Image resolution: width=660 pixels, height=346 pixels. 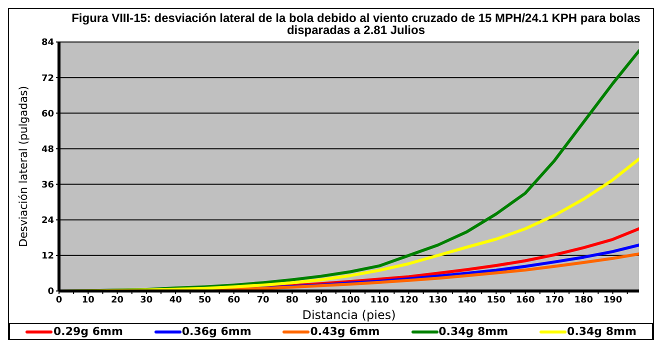 What do you see at coordinates (345, 331) in the screenshot?
I see `legend-label: 0.43g 6mm` at bounding box center [345, 331].